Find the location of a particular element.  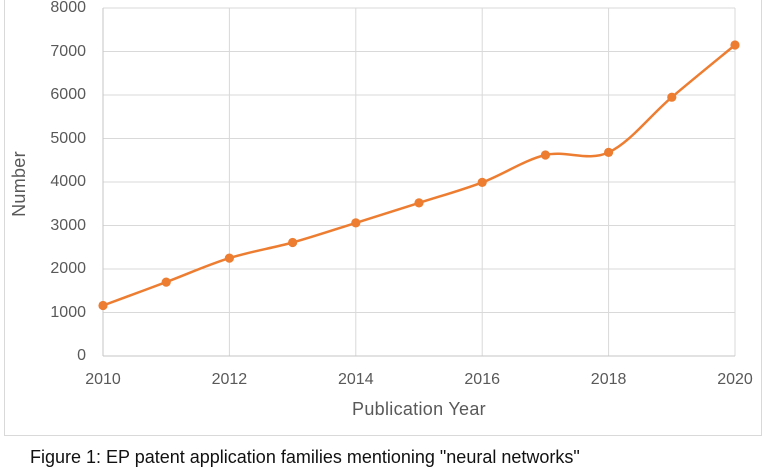

y-tick-label: 1000 is located at coordinates (68, 312).